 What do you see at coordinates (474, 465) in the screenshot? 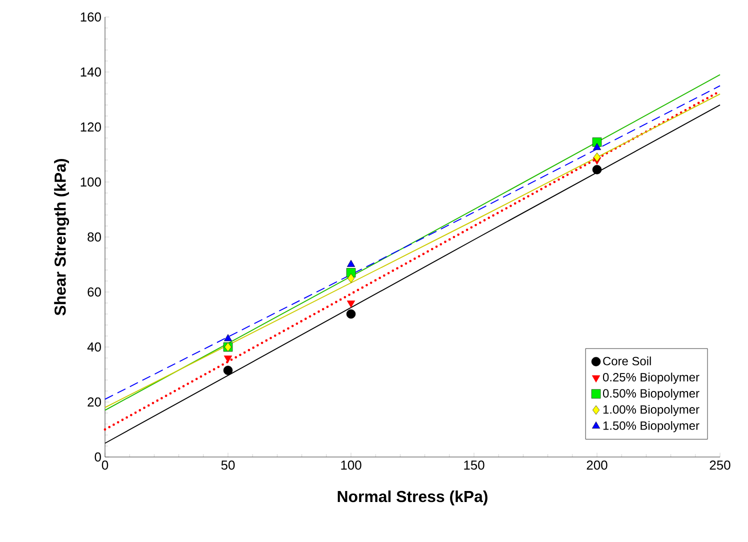
I see `x-tick-label: 150` at bounding box center [474, 465].